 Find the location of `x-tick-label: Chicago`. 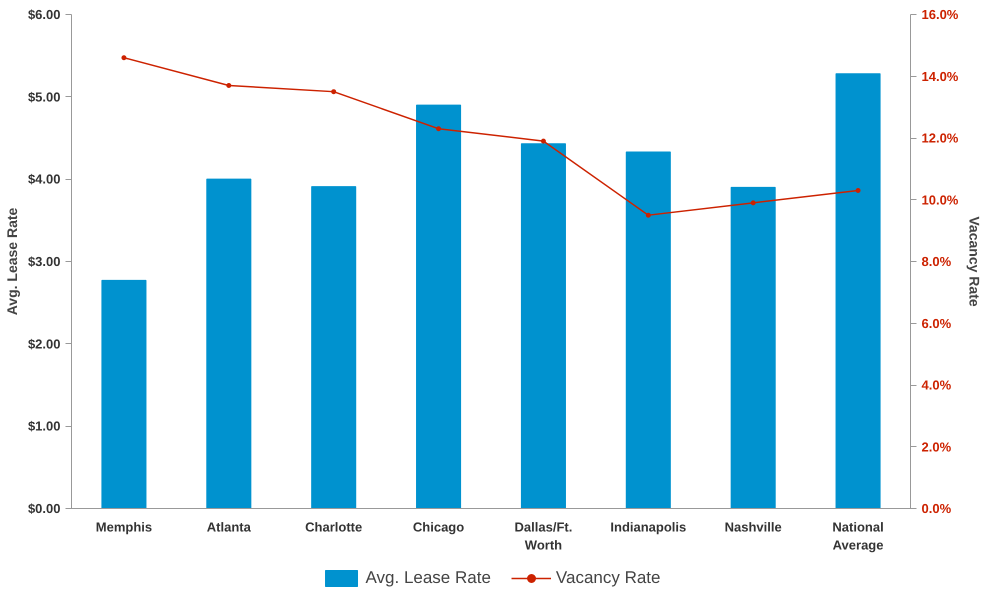

x-tick-label: Chicago is located at coordinates (438, 527).